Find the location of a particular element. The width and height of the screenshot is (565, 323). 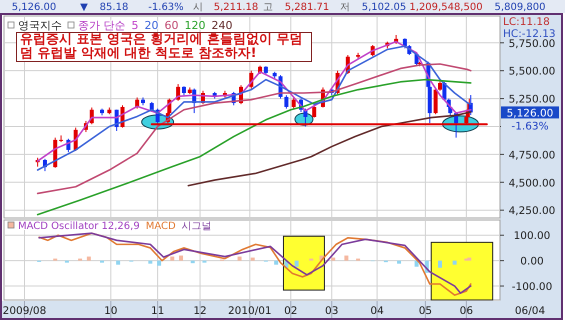

legend-title: 종가 단순 is located at coordinates (102, 25).